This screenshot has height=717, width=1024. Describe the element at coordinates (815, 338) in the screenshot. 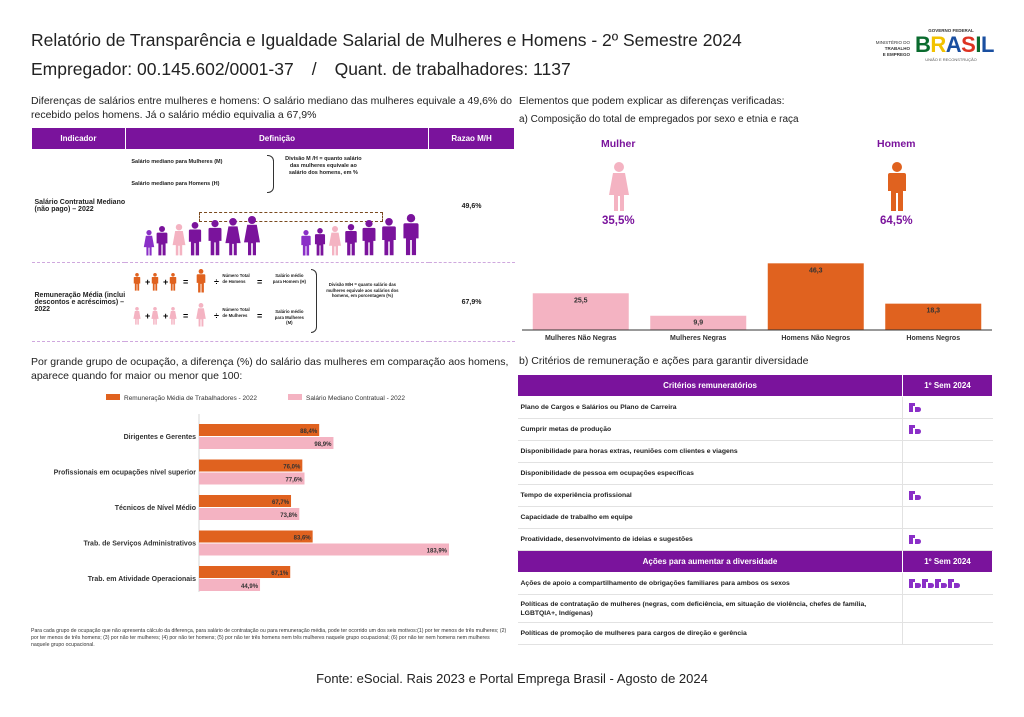

I see `composition-category-label: Homens Não Negros` at that location.